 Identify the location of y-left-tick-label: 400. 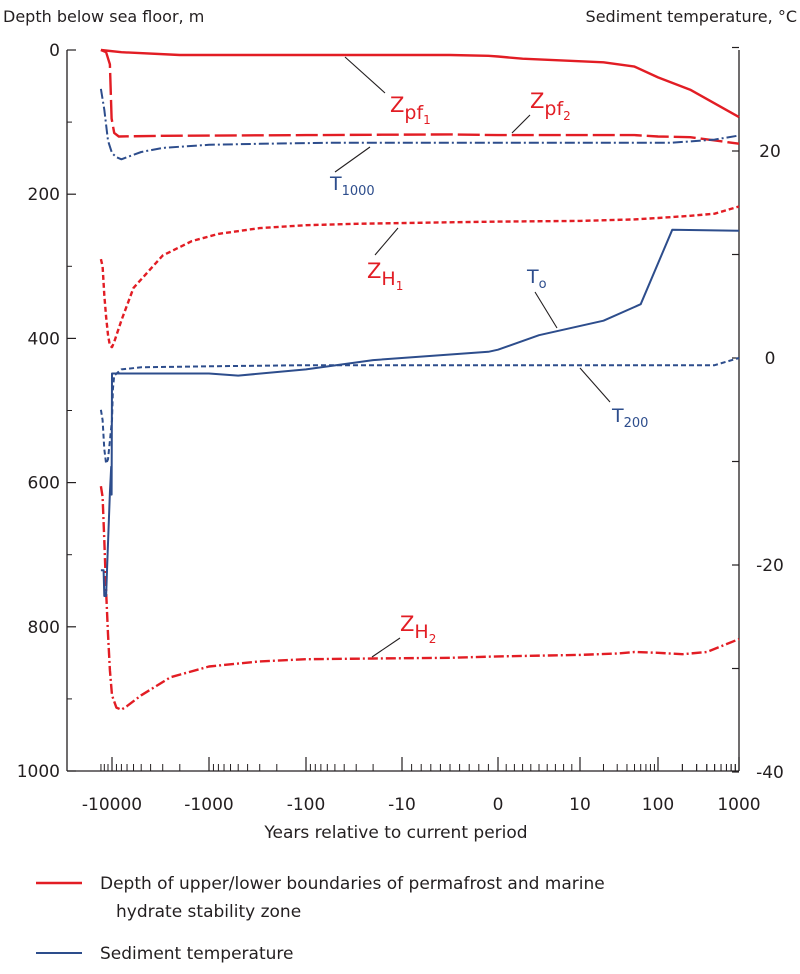
(44, 339).